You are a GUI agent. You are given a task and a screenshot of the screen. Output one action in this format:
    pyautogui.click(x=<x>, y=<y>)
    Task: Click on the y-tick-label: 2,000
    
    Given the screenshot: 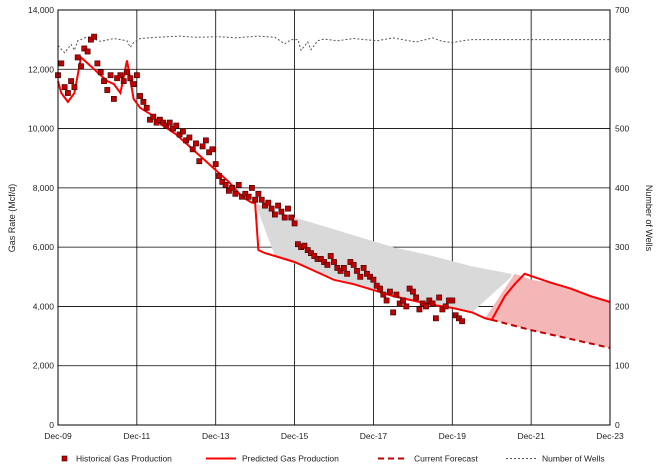 What is the action you would take?
    pyautogui.click(x=44, y=366)
    